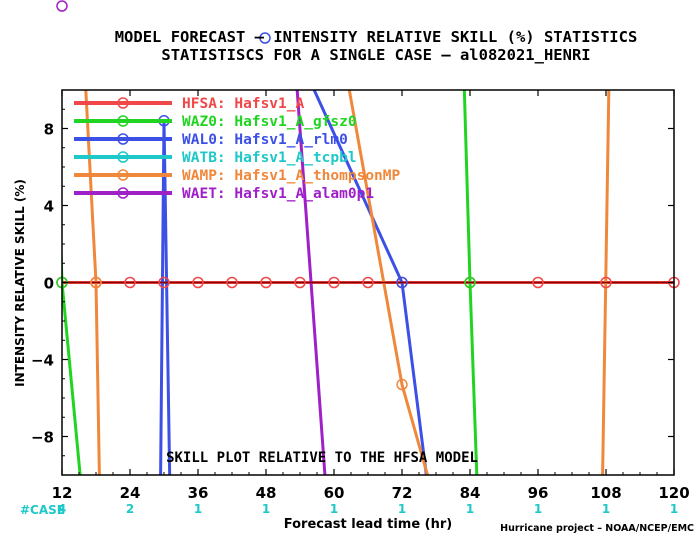 This screenshot has width=700, height=533. What do you see at coordinates (198, 493) in the screenshot?
I see `x-tick-label-2: 36` at bounding box center [198, 493].